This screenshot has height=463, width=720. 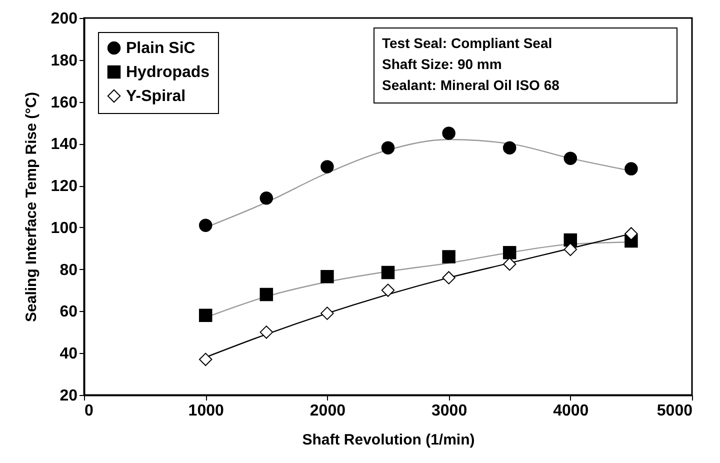 What do you see at coordinates (69, 396) in the screenshot?
I see `y-tick-label: 20` at bounding box center [69, 396].